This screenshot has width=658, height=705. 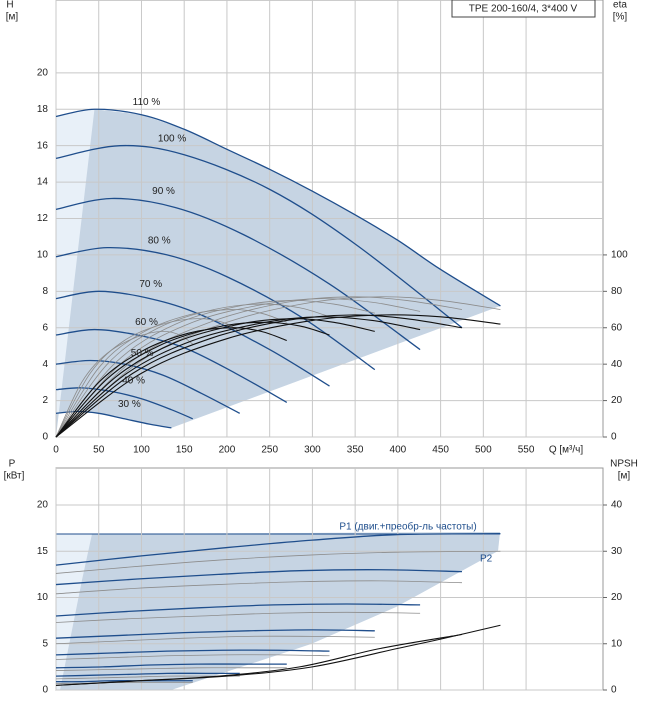 I want to click on y-tick-label: 14, so click(x=43, y=182).